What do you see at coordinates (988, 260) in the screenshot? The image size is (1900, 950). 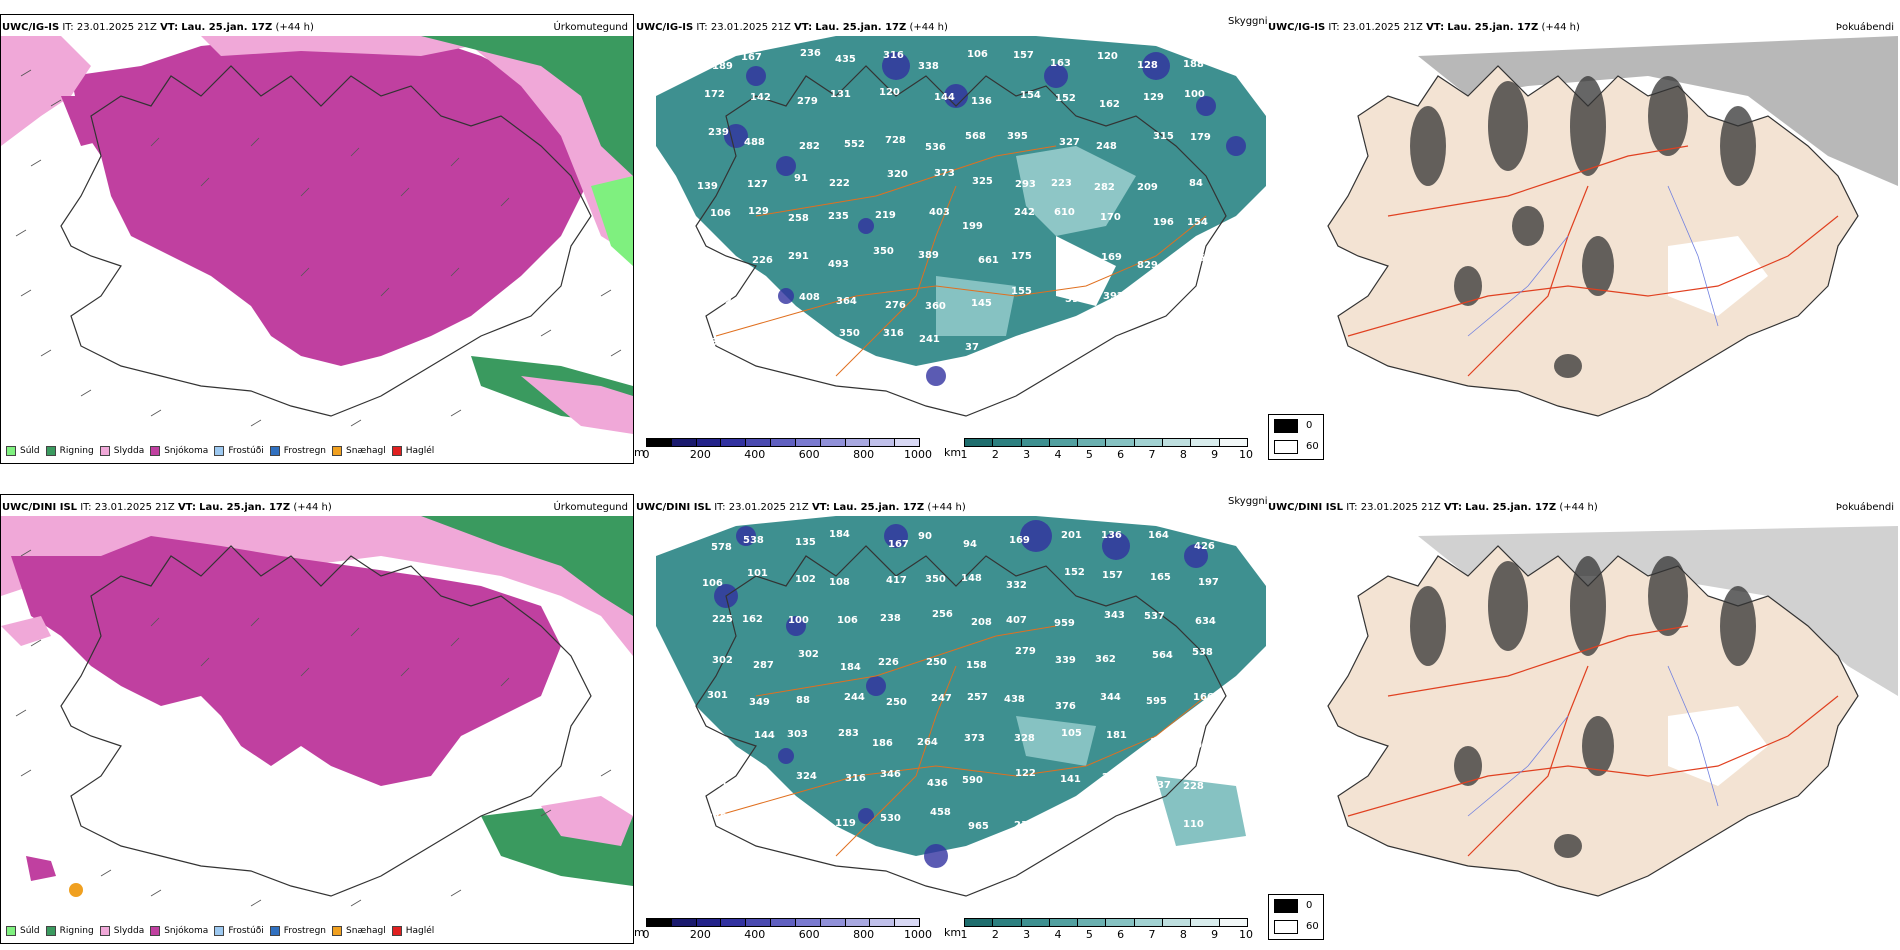 I see `visibility-value-label: 661` at bounding box center [988, 260].